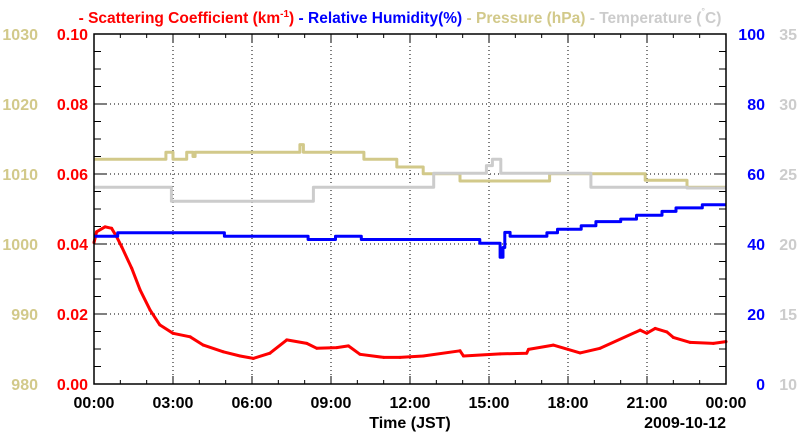 The image size is (800, 439). I want to click on legend-dash-scattering: -, so click(81, 18).